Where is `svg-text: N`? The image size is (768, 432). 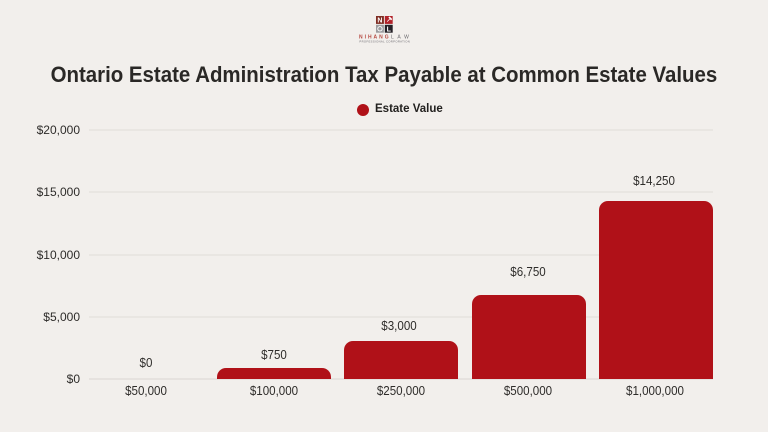 svg-text: N is located at coordinates (379, 21).